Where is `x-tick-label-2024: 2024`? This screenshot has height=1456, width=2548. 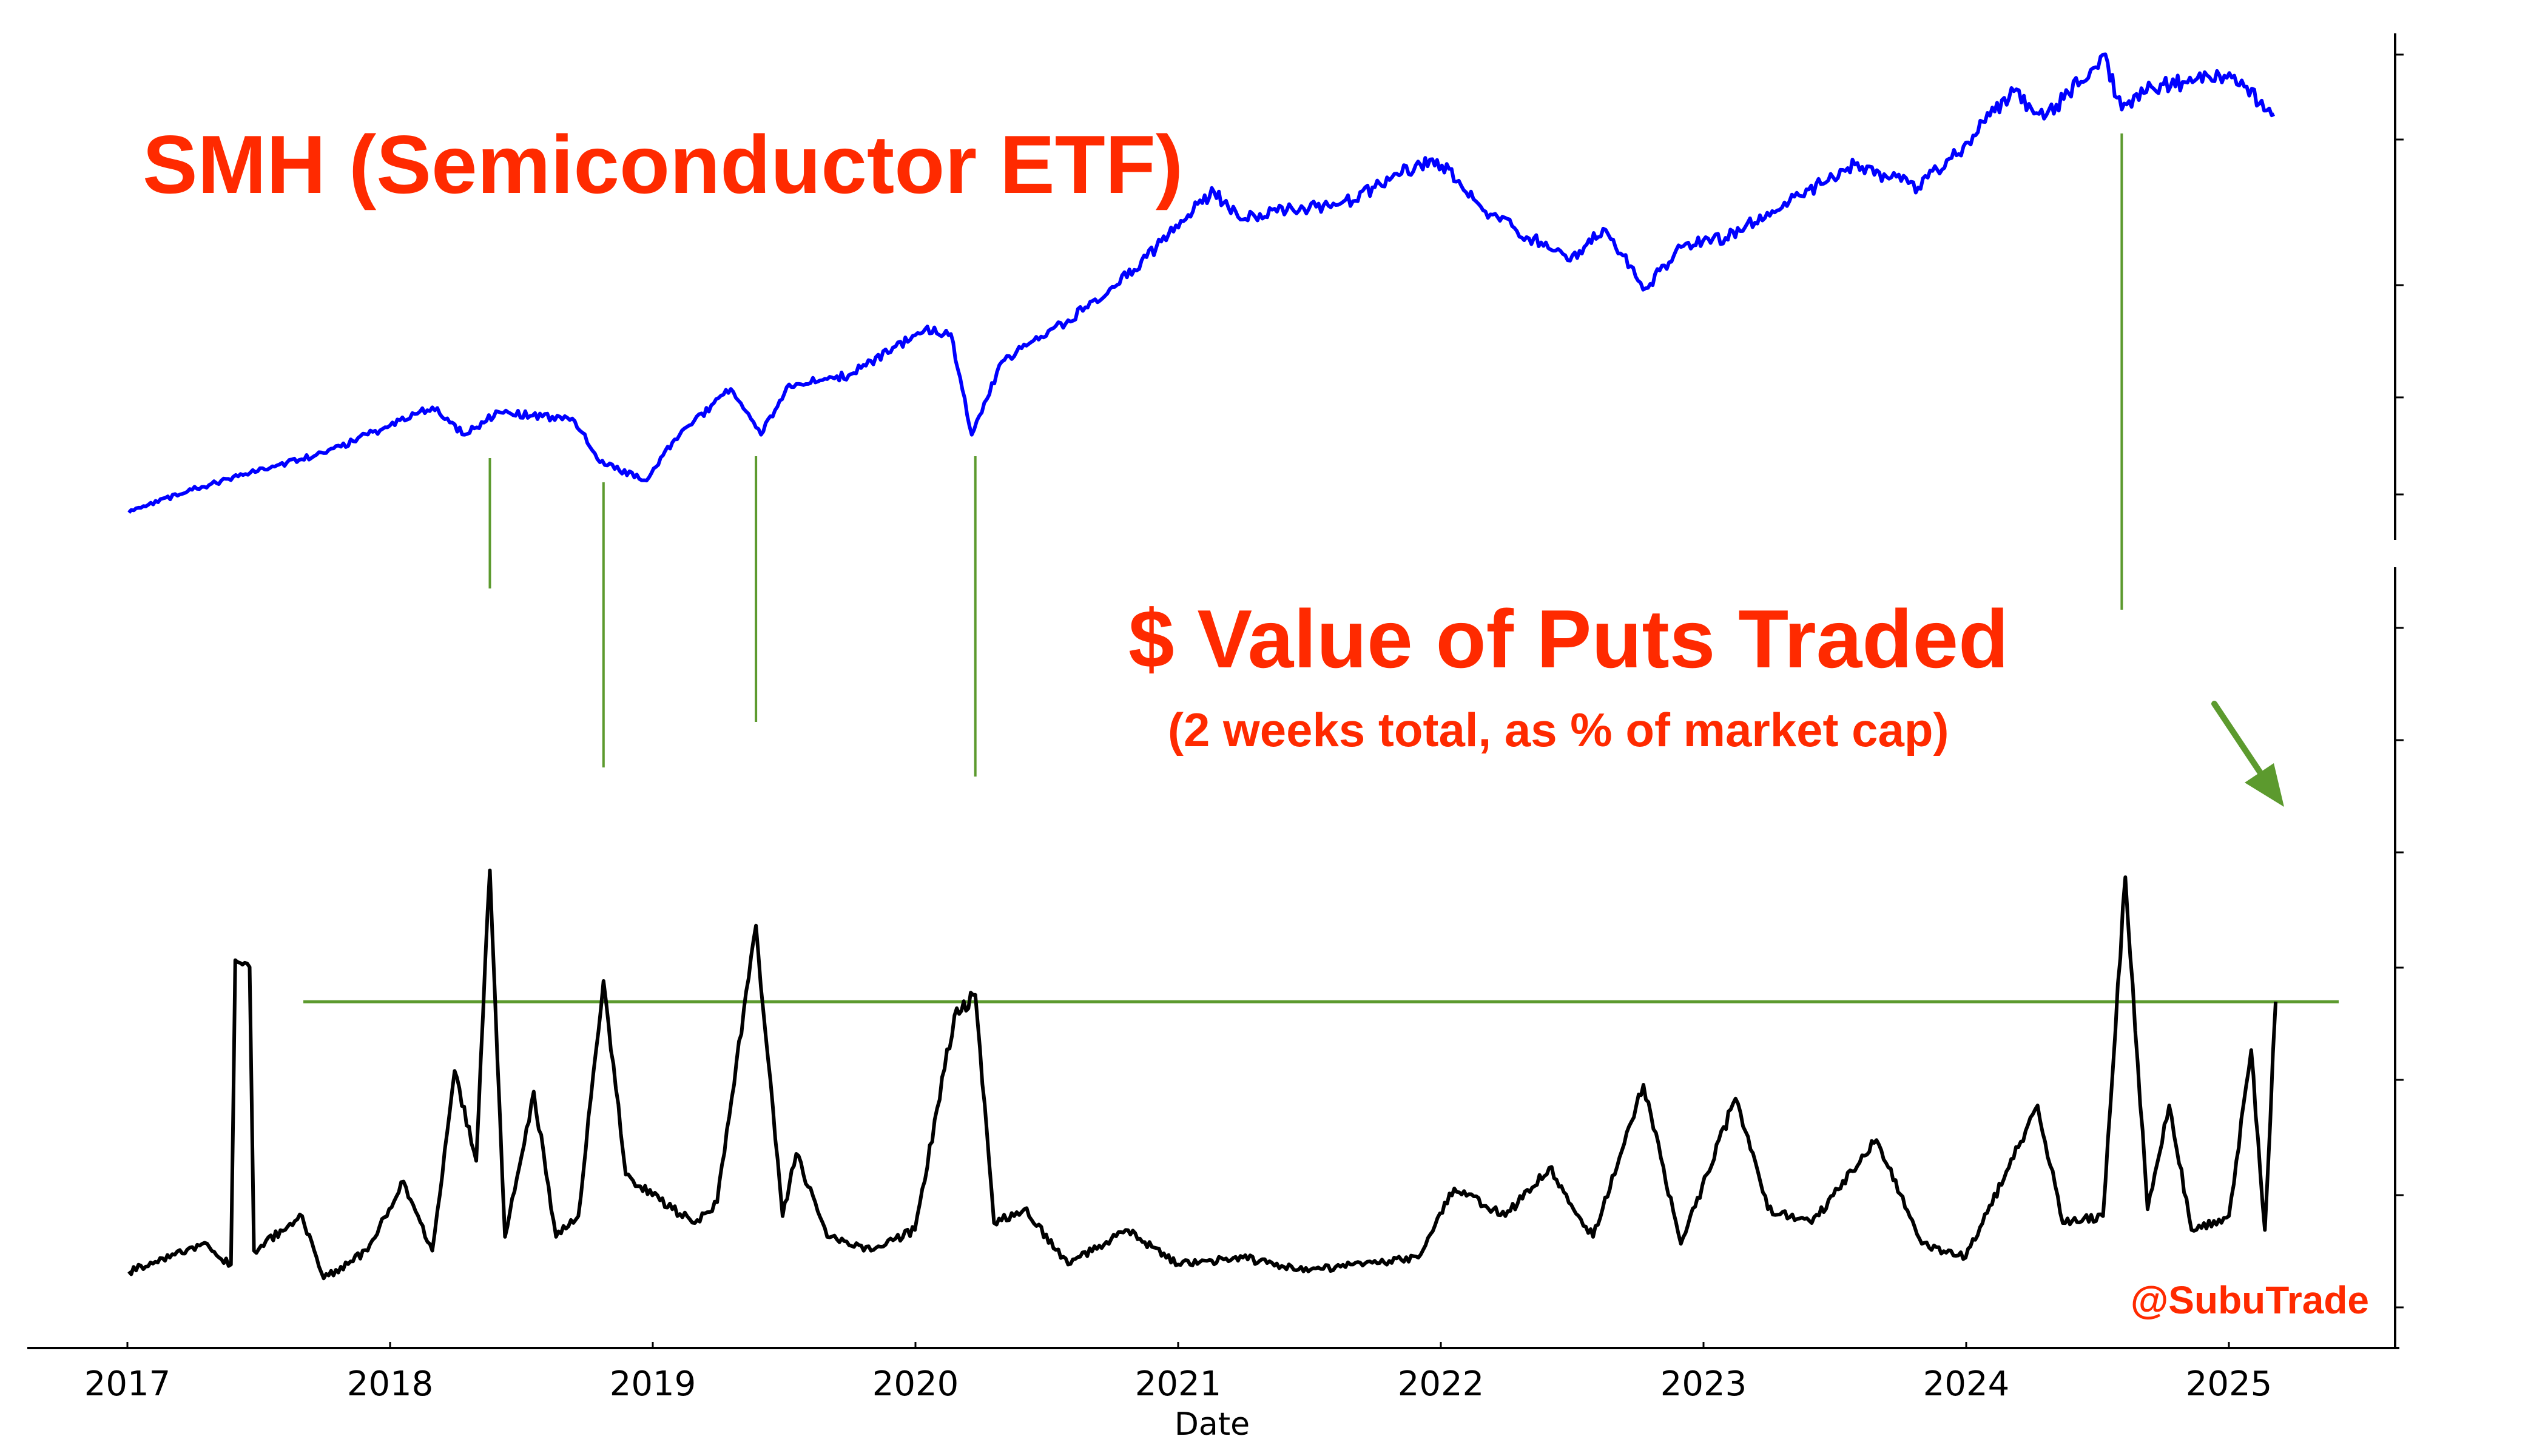 x-tick-label-2024: 2024 is located at coordinates (1966, 1384).